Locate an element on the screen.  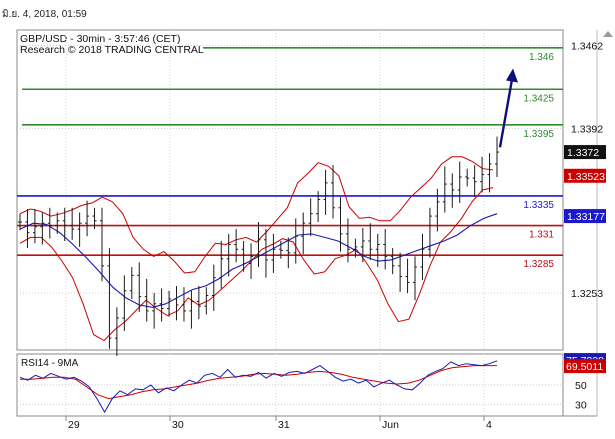
price-badge-bollinger is located at coordinates (585, 175).